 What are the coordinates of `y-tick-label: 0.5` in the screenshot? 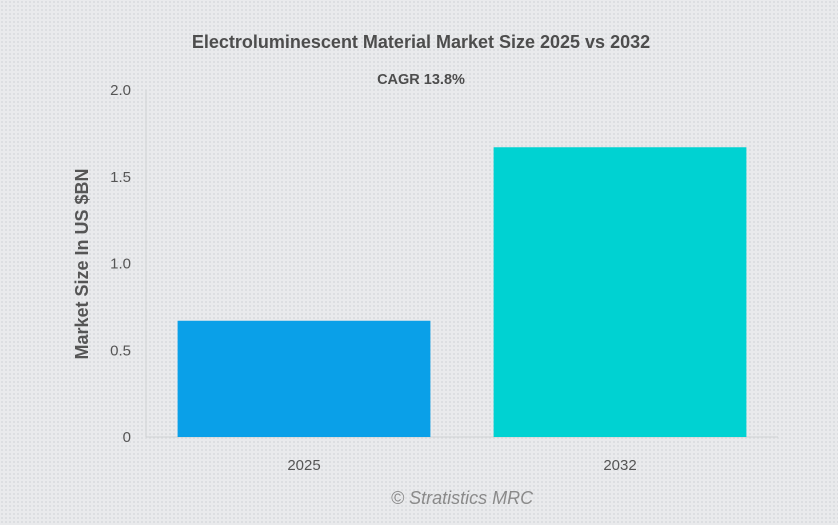 It's located at (120, 350).